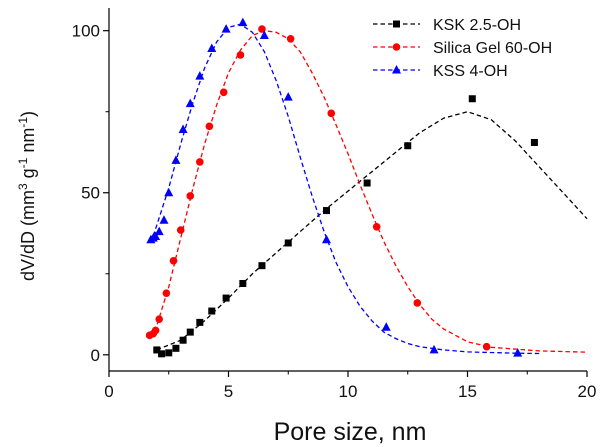  What do you see at coordinates (350, 432) in the screenshot?
I see `x-axis-title: Pore size, nm` at bounding box center [350, 432].